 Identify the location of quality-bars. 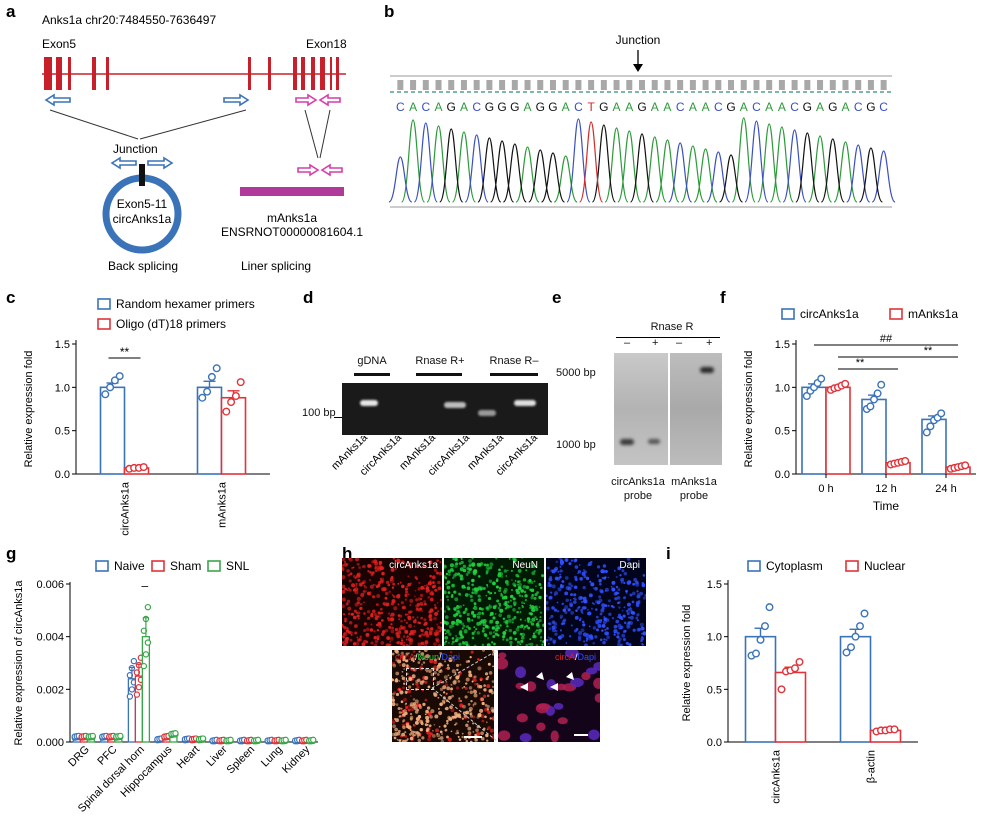
(642, 85).